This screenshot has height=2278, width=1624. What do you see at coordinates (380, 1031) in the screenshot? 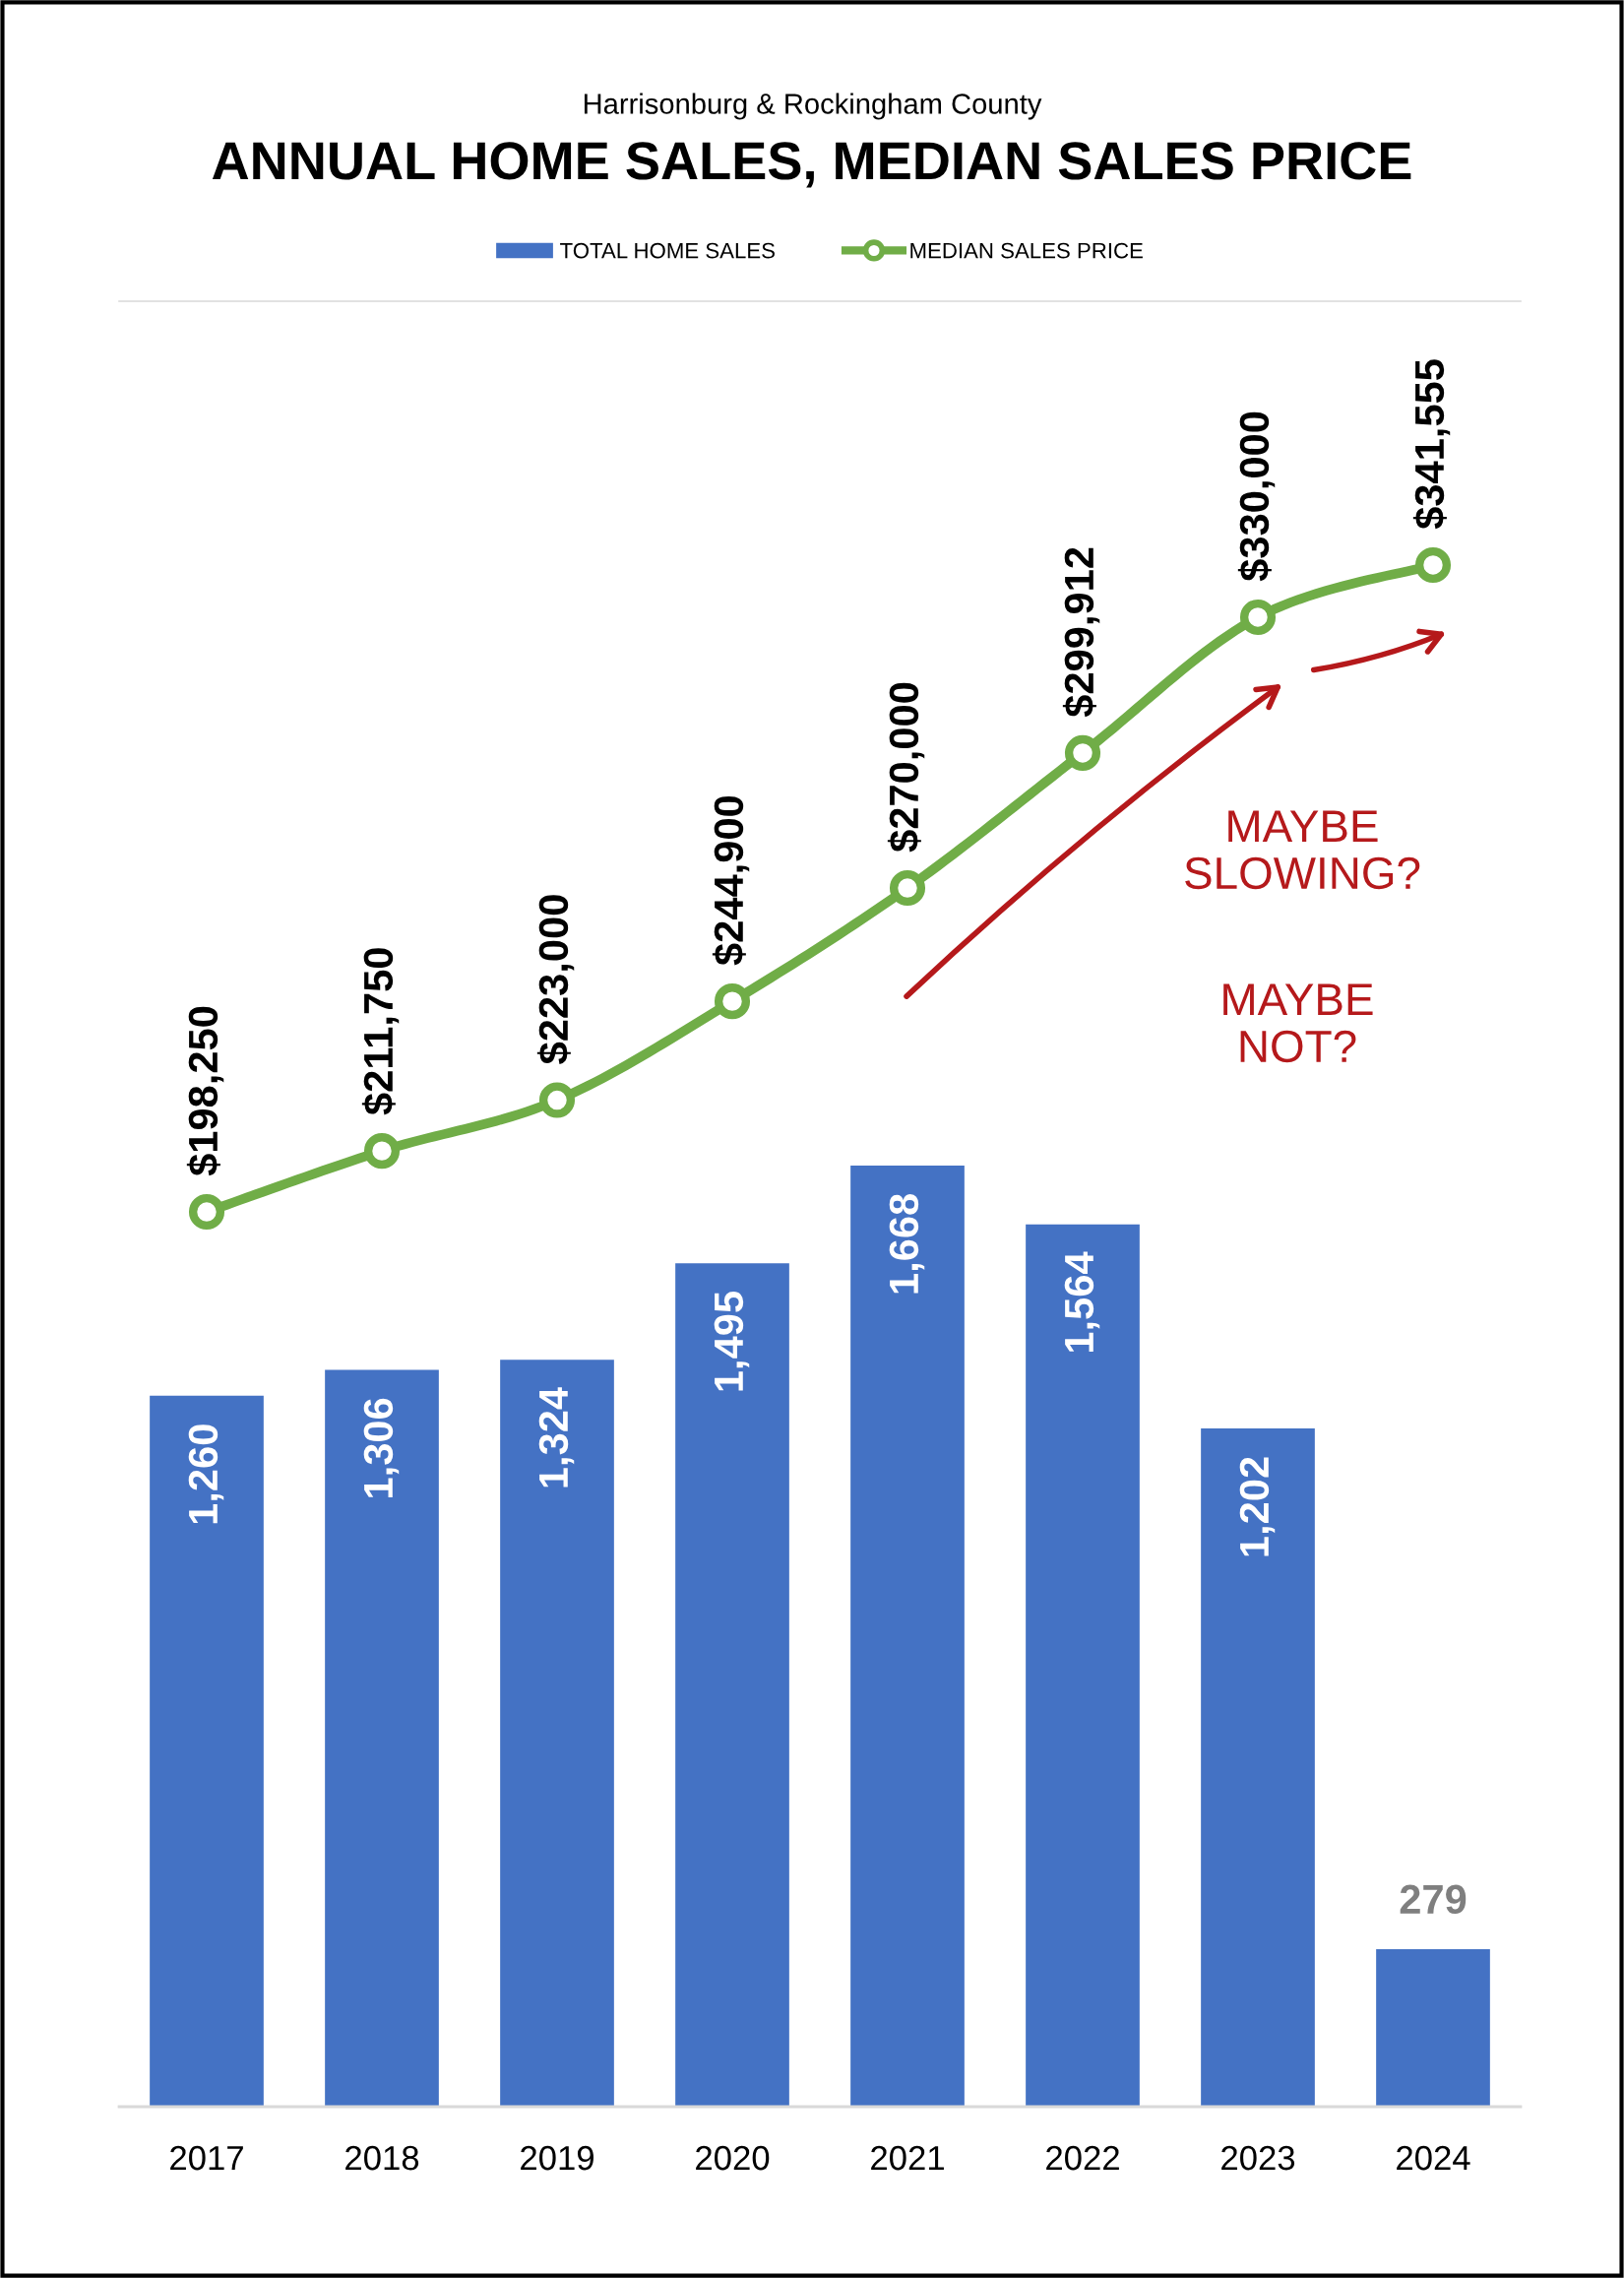
I see `data-label: $211,750` at bounding box center [380, 1031].